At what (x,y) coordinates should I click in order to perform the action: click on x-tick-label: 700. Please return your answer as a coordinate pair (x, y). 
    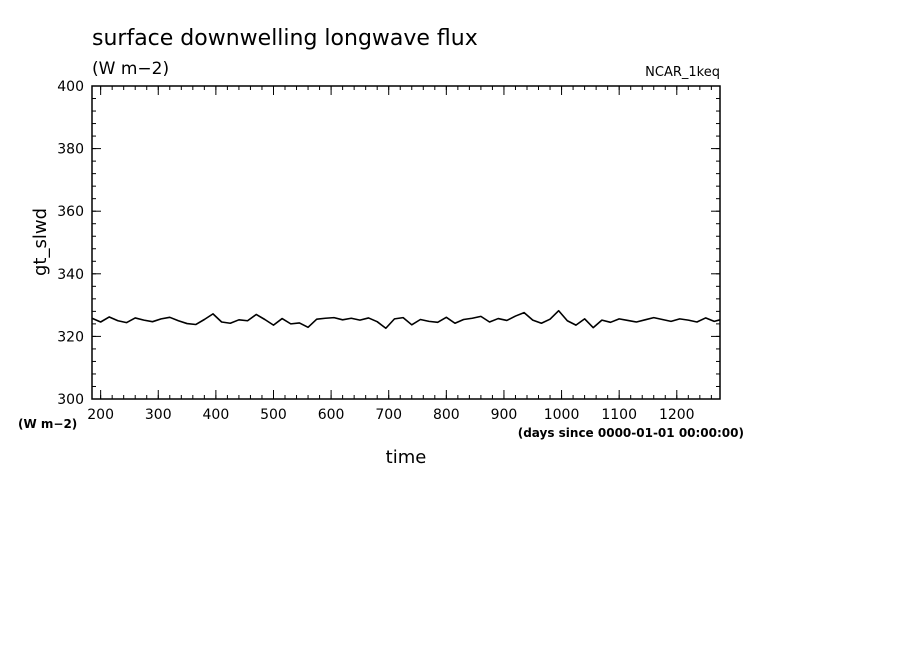
    Looking at the image, I should click on (388, 415).